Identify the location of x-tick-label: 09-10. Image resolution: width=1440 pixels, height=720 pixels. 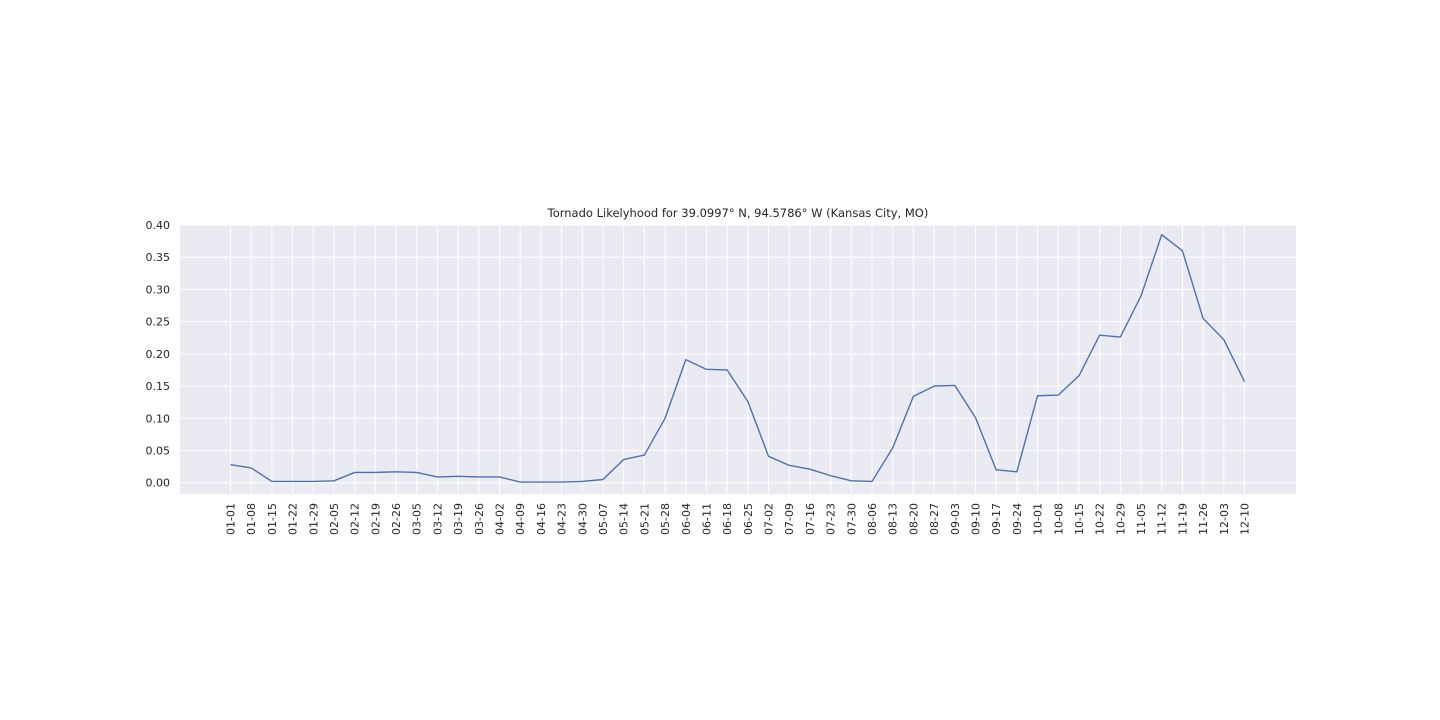
(975, 519).